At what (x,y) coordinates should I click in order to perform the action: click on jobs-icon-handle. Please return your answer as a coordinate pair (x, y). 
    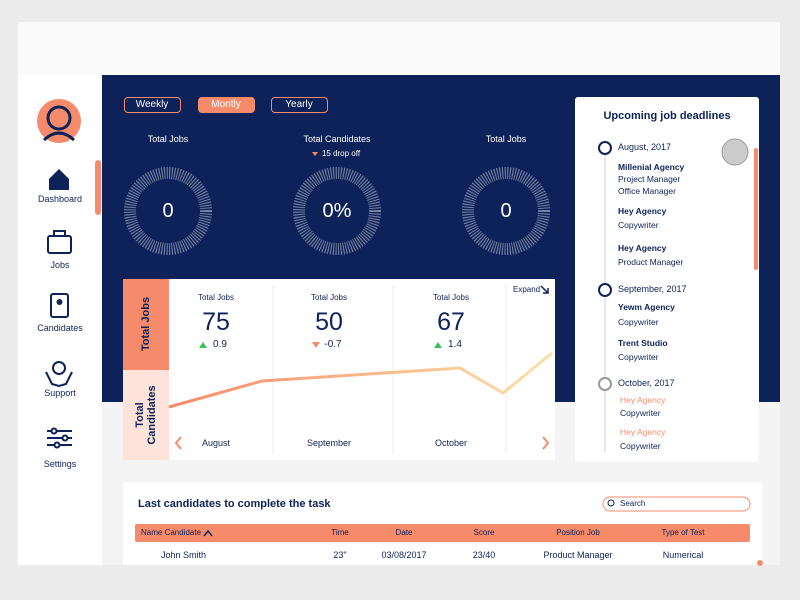
    Looking at the image, I should click on (59, 233).